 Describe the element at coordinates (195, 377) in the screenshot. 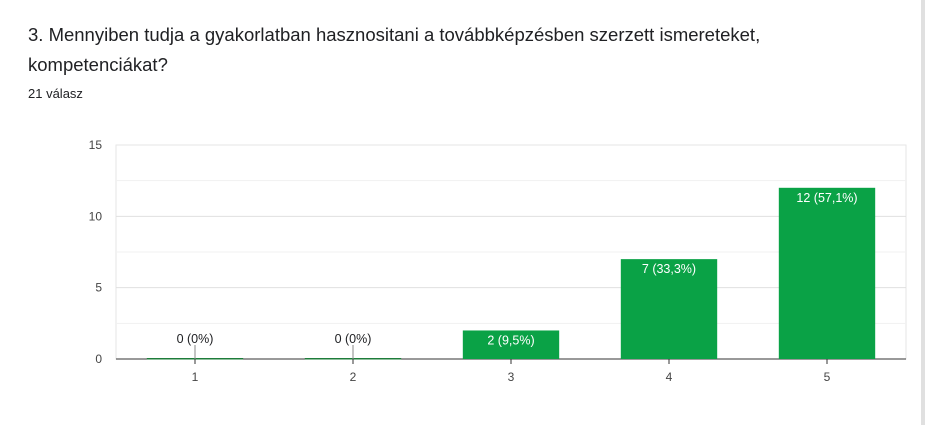

I see `x-tick-label: 1` at that location.